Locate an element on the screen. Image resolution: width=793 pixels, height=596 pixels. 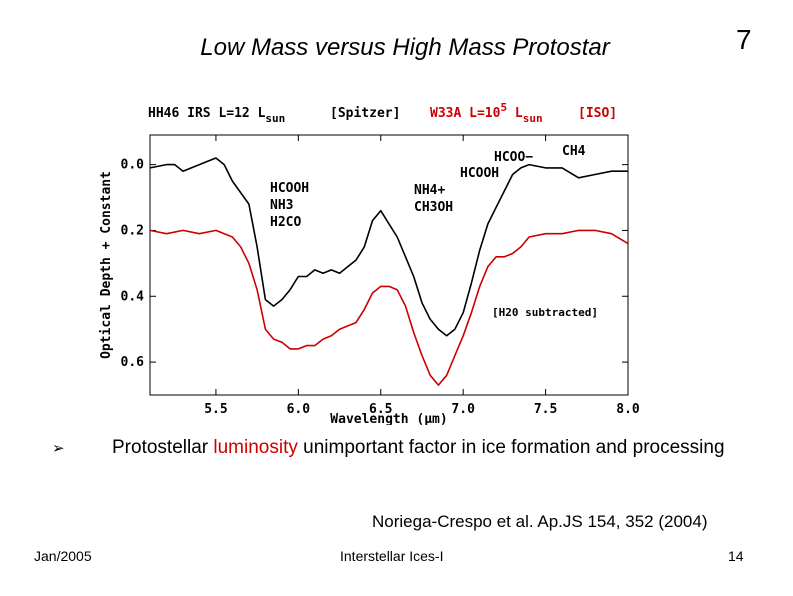
annotation-hcooh-top: HCOOH is located at coordinates (479, 173).